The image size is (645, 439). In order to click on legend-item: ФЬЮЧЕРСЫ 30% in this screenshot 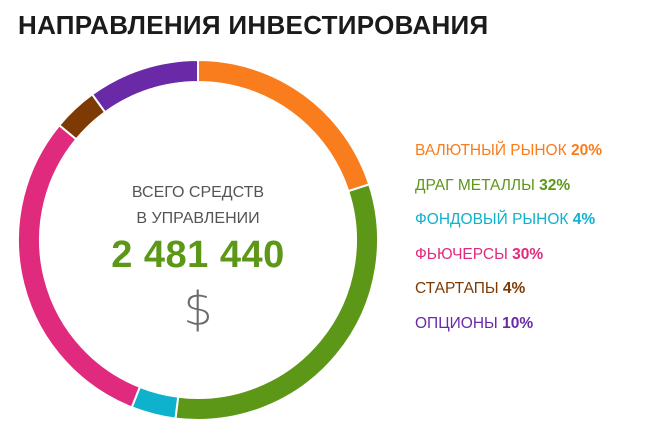, I will do `click(508, 263)`.